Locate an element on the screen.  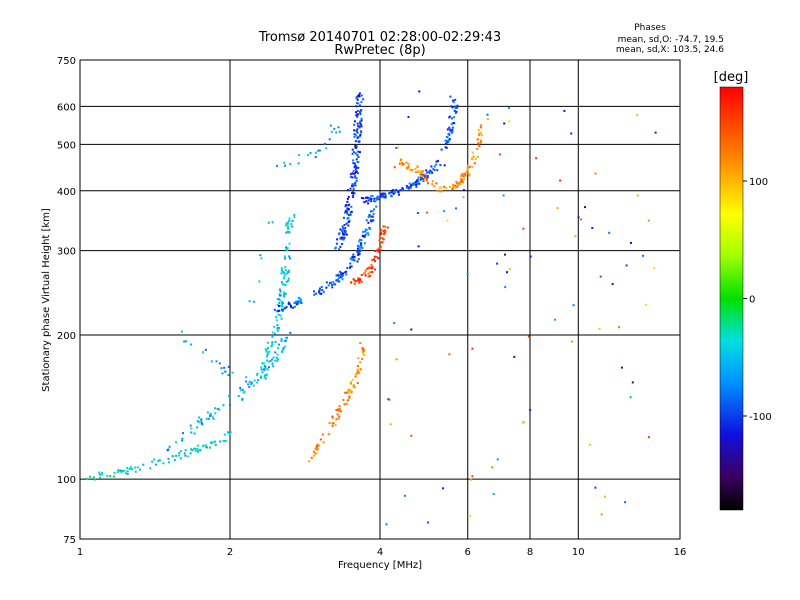
colorbar-tick-label: 0 is located at coordinates (752, 300).